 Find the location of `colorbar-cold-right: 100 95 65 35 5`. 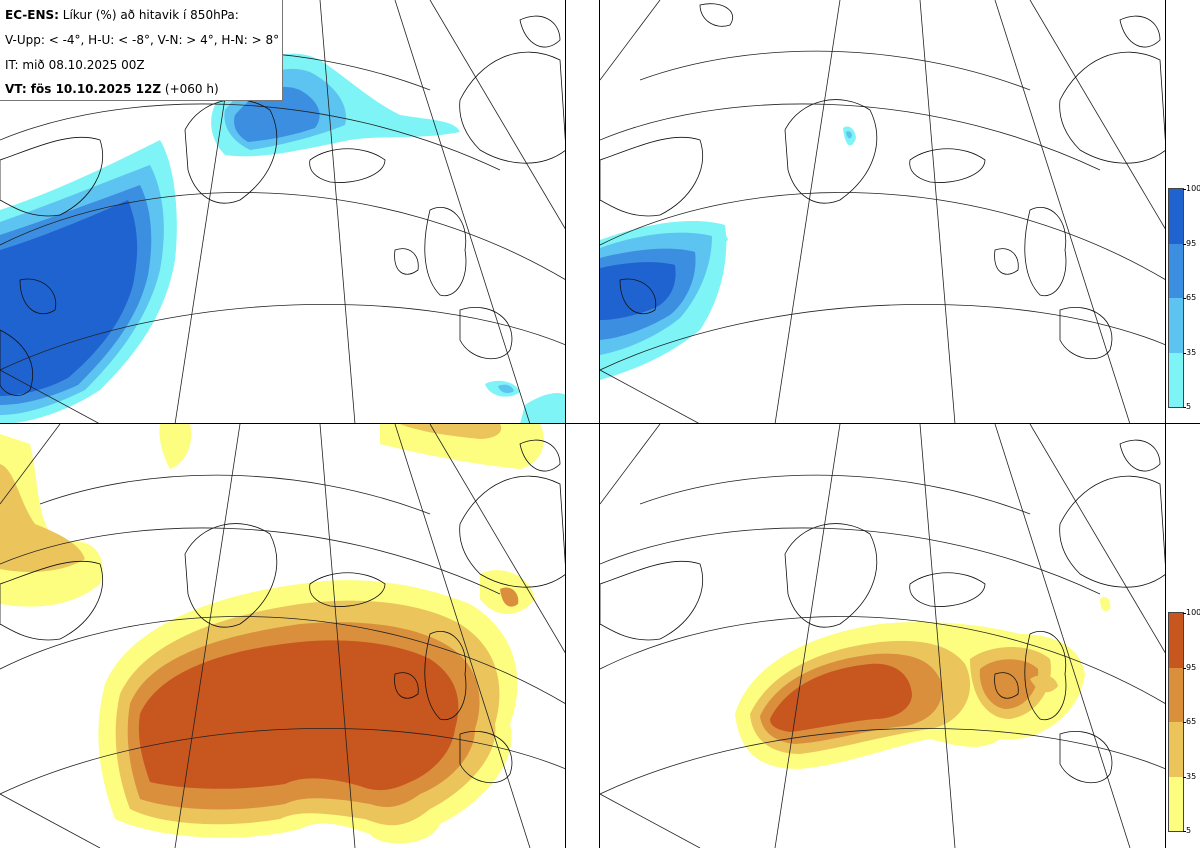

colorbar-cold-right: 100 95 65 35 5 is located at coordinates (1184, 298).